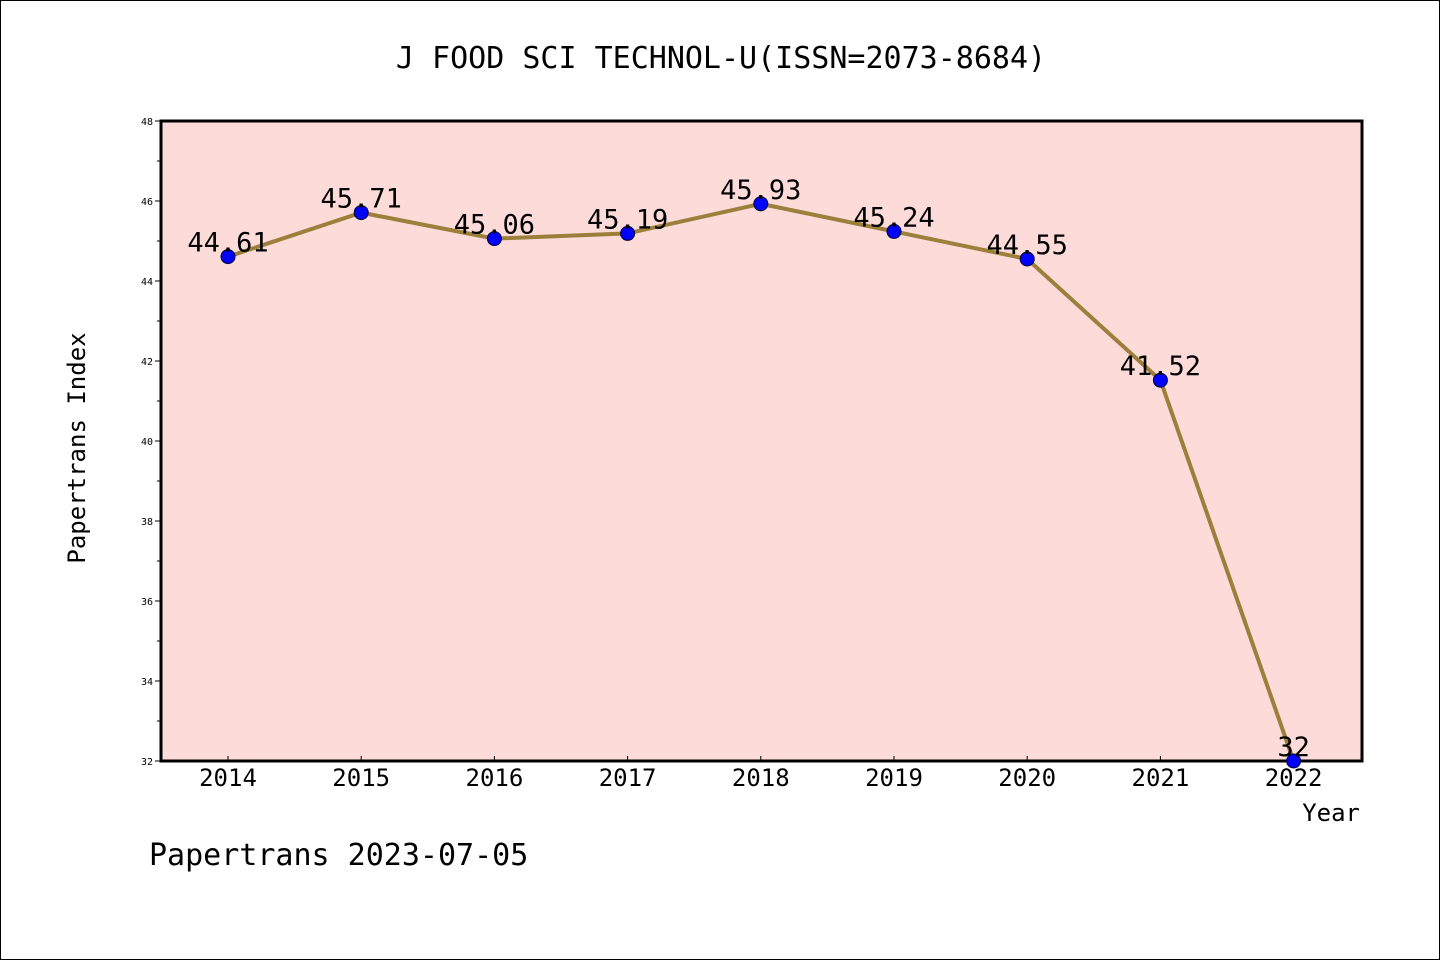 The image size is (1440, 964). I want to click on footer-text: Papertrans 2023-07-05, so click(338, 855).